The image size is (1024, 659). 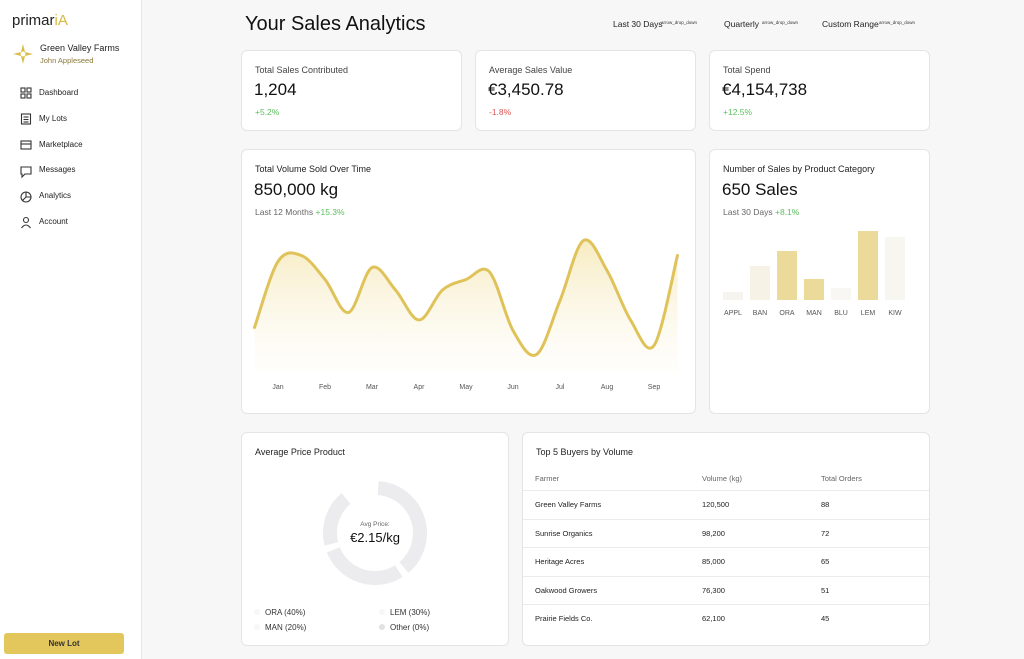 I want to click on cell: Sunrise Organics, so click(x=564, y=533).